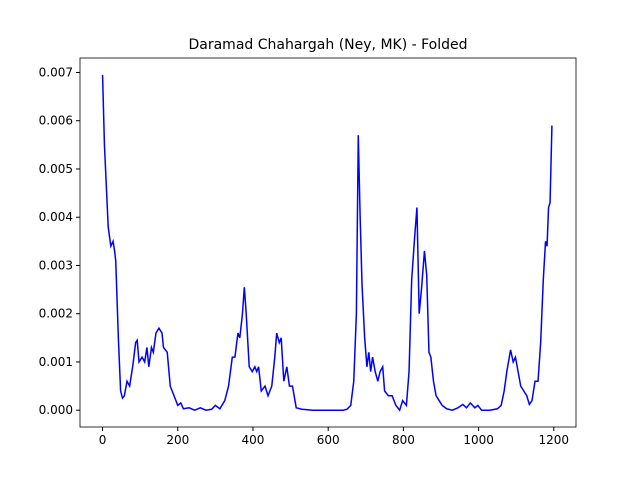  Describe the element at coordinates (56, 362) in the screenshot. I see `y-tick-label: 0.001` at that location.